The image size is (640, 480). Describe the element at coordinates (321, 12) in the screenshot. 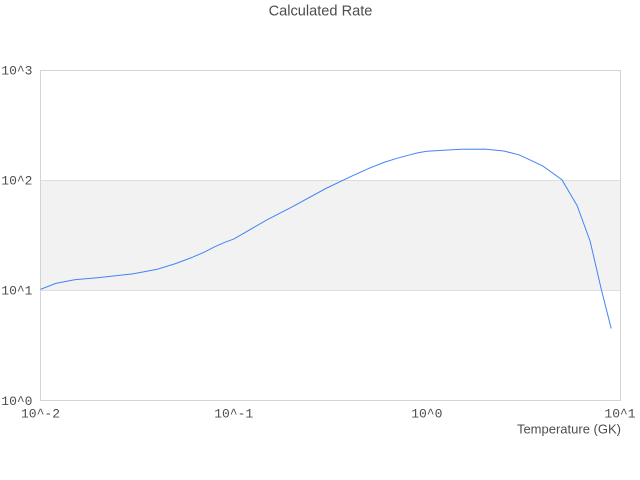

I see `svg-text: Calculated Rate` at that location.